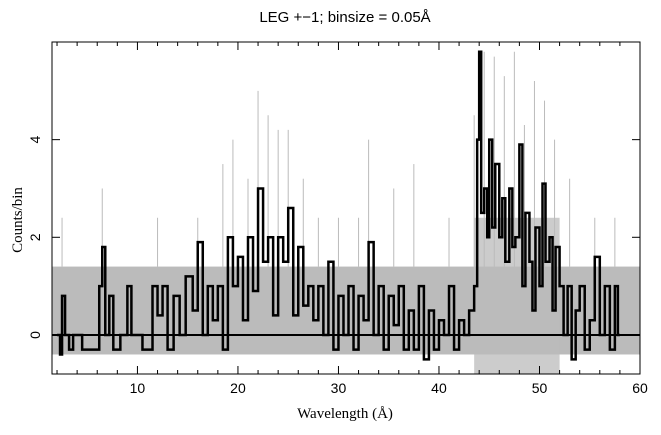  What do you see at coordinates (640, 388) in the screenshot?
I see `x-tick-label: 60` at bounding box center [640, 388].